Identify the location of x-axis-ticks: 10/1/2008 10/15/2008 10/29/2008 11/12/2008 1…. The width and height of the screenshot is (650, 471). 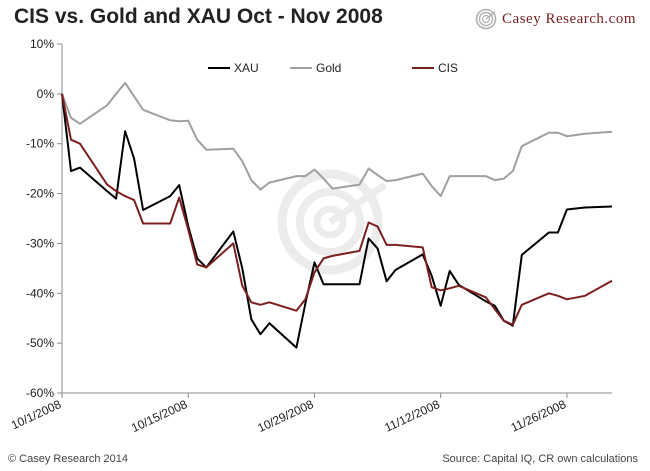
(289, 414).